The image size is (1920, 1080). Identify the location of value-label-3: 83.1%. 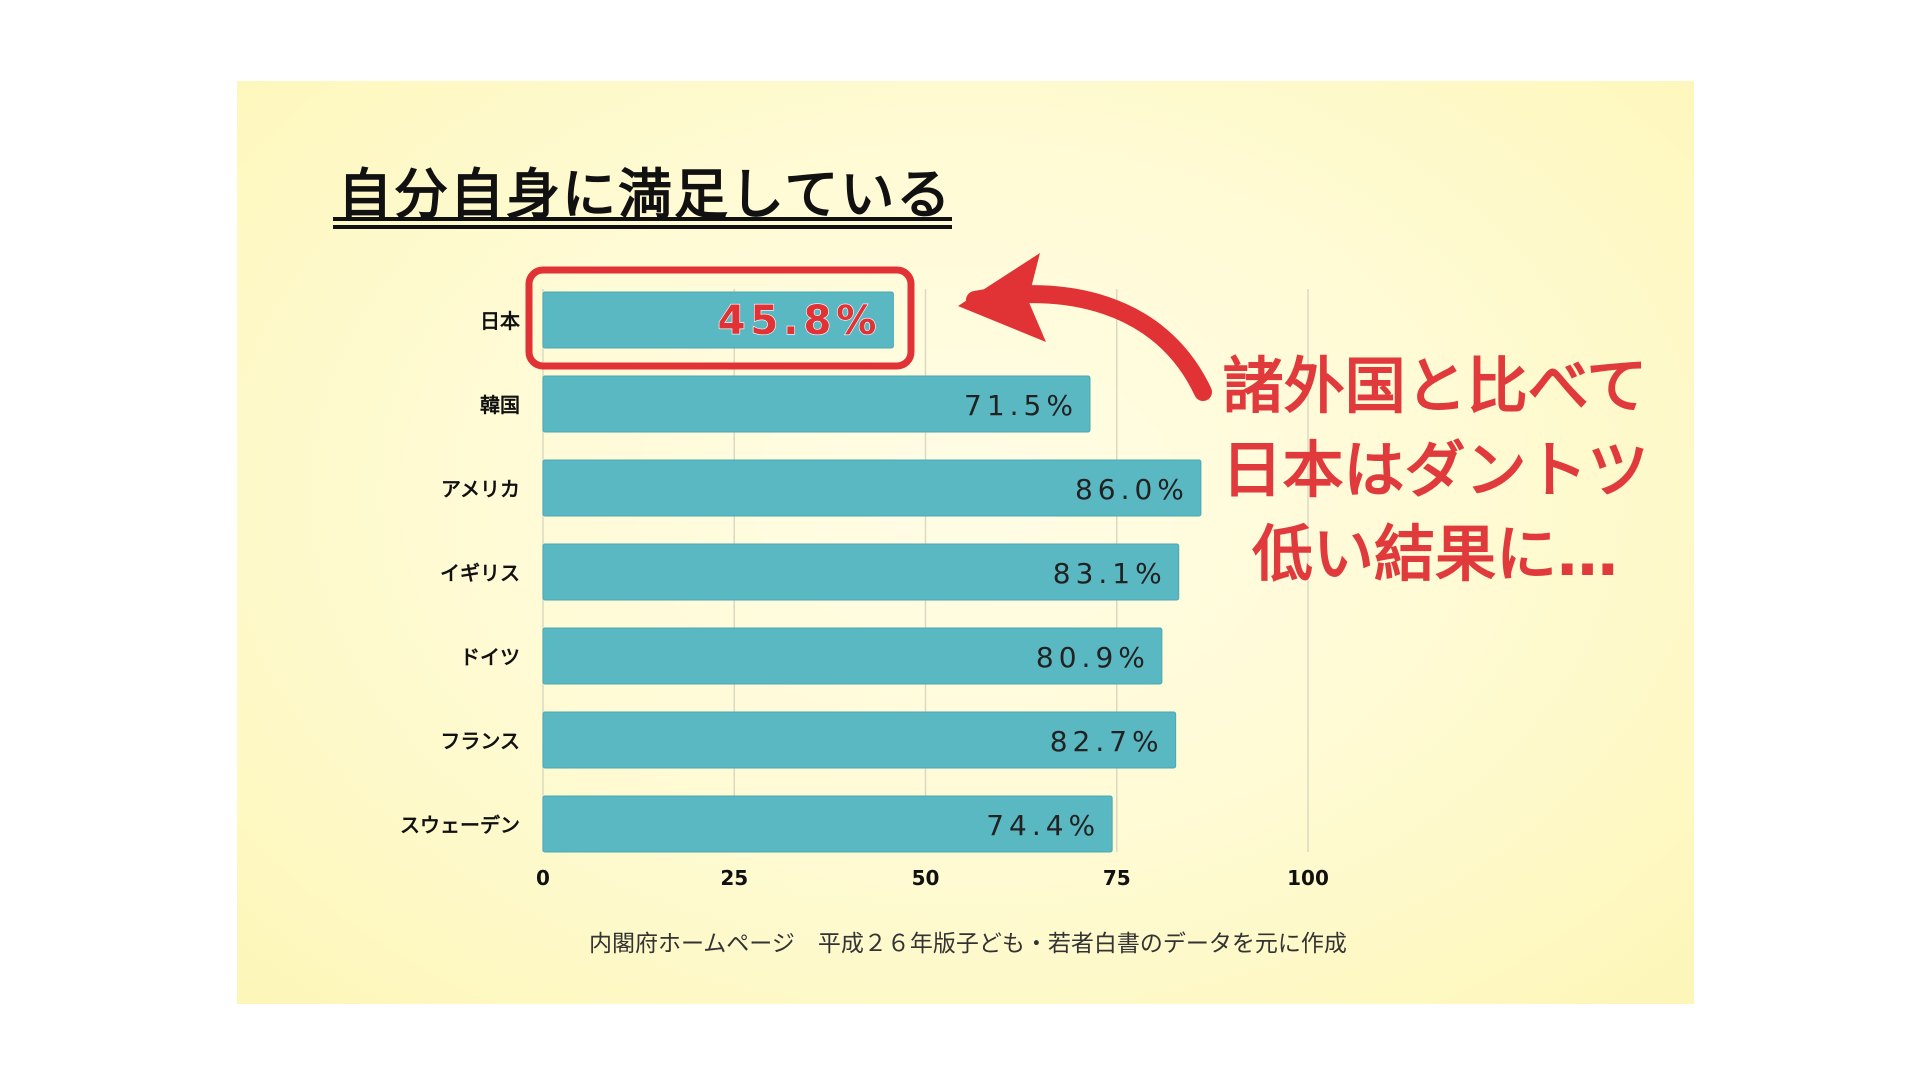
(1110, 573).